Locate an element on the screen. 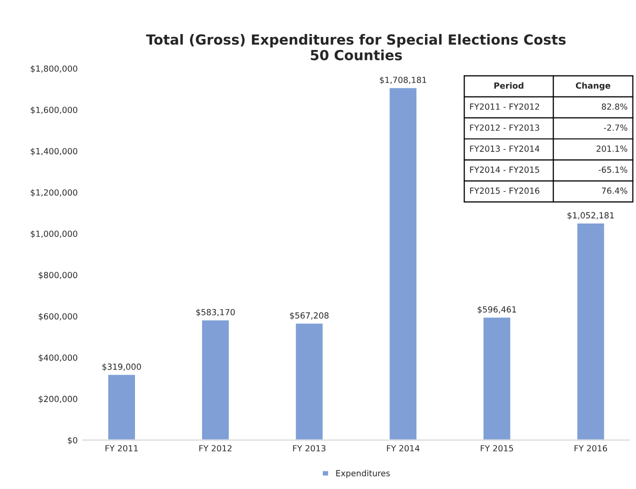  y-tick-label: $1,400,000 is located at coordinates (54, 152).